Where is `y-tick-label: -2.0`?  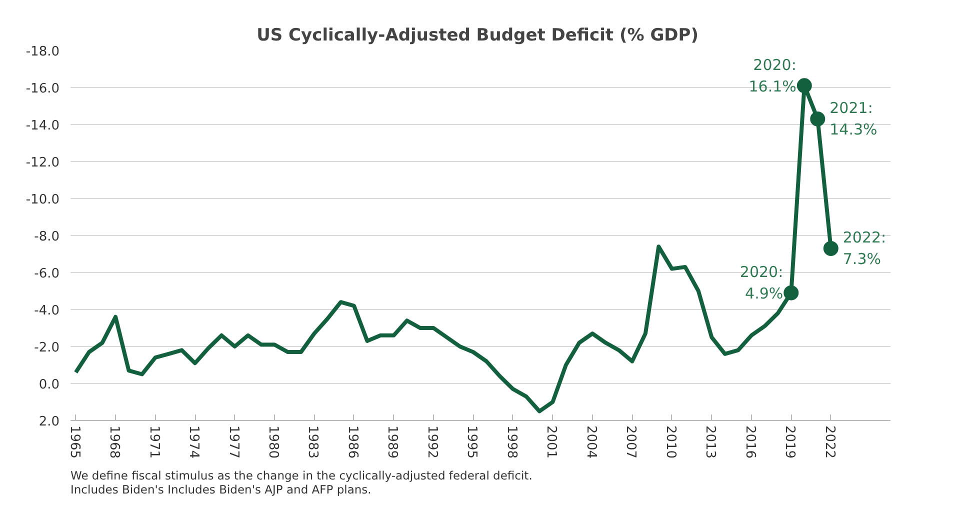 y-tick-label: -2.0 is located at coordinates (47, 348).